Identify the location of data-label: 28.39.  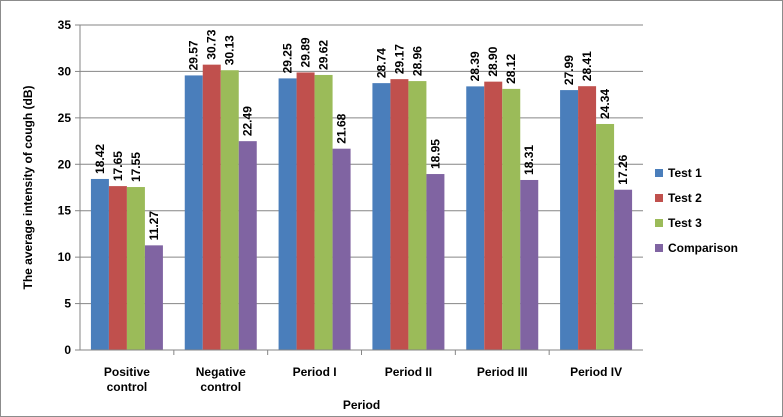
(475, 66).